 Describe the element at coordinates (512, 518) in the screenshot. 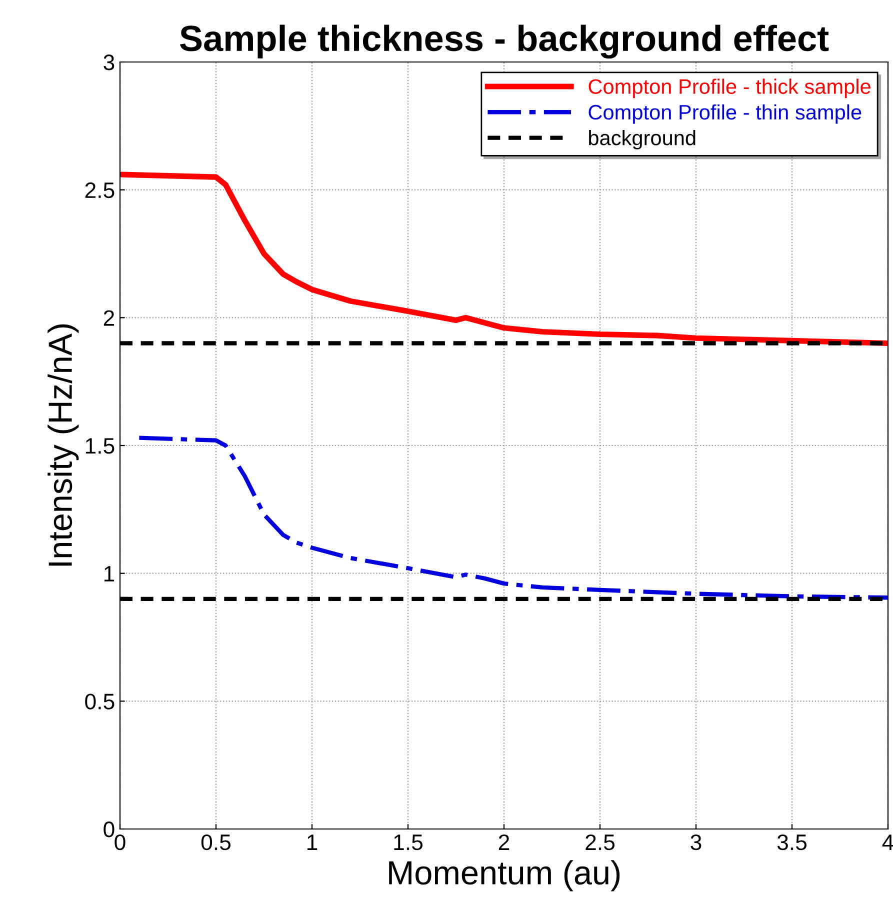

I see `line-series` at that location.